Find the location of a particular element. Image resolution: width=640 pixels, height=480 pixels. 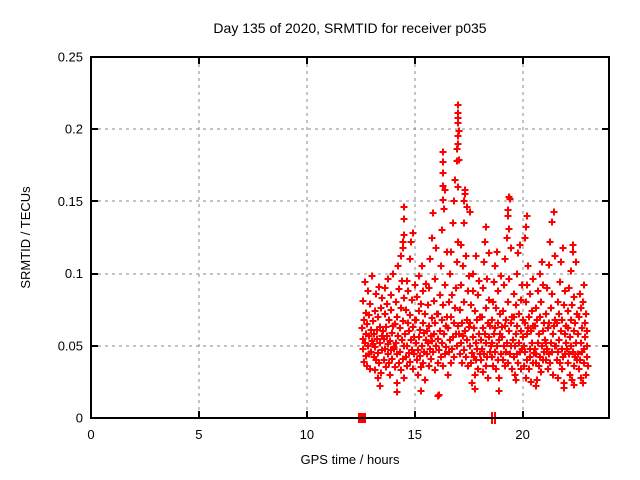

x-tick-label: 15 is located at coordinates (415, 434).